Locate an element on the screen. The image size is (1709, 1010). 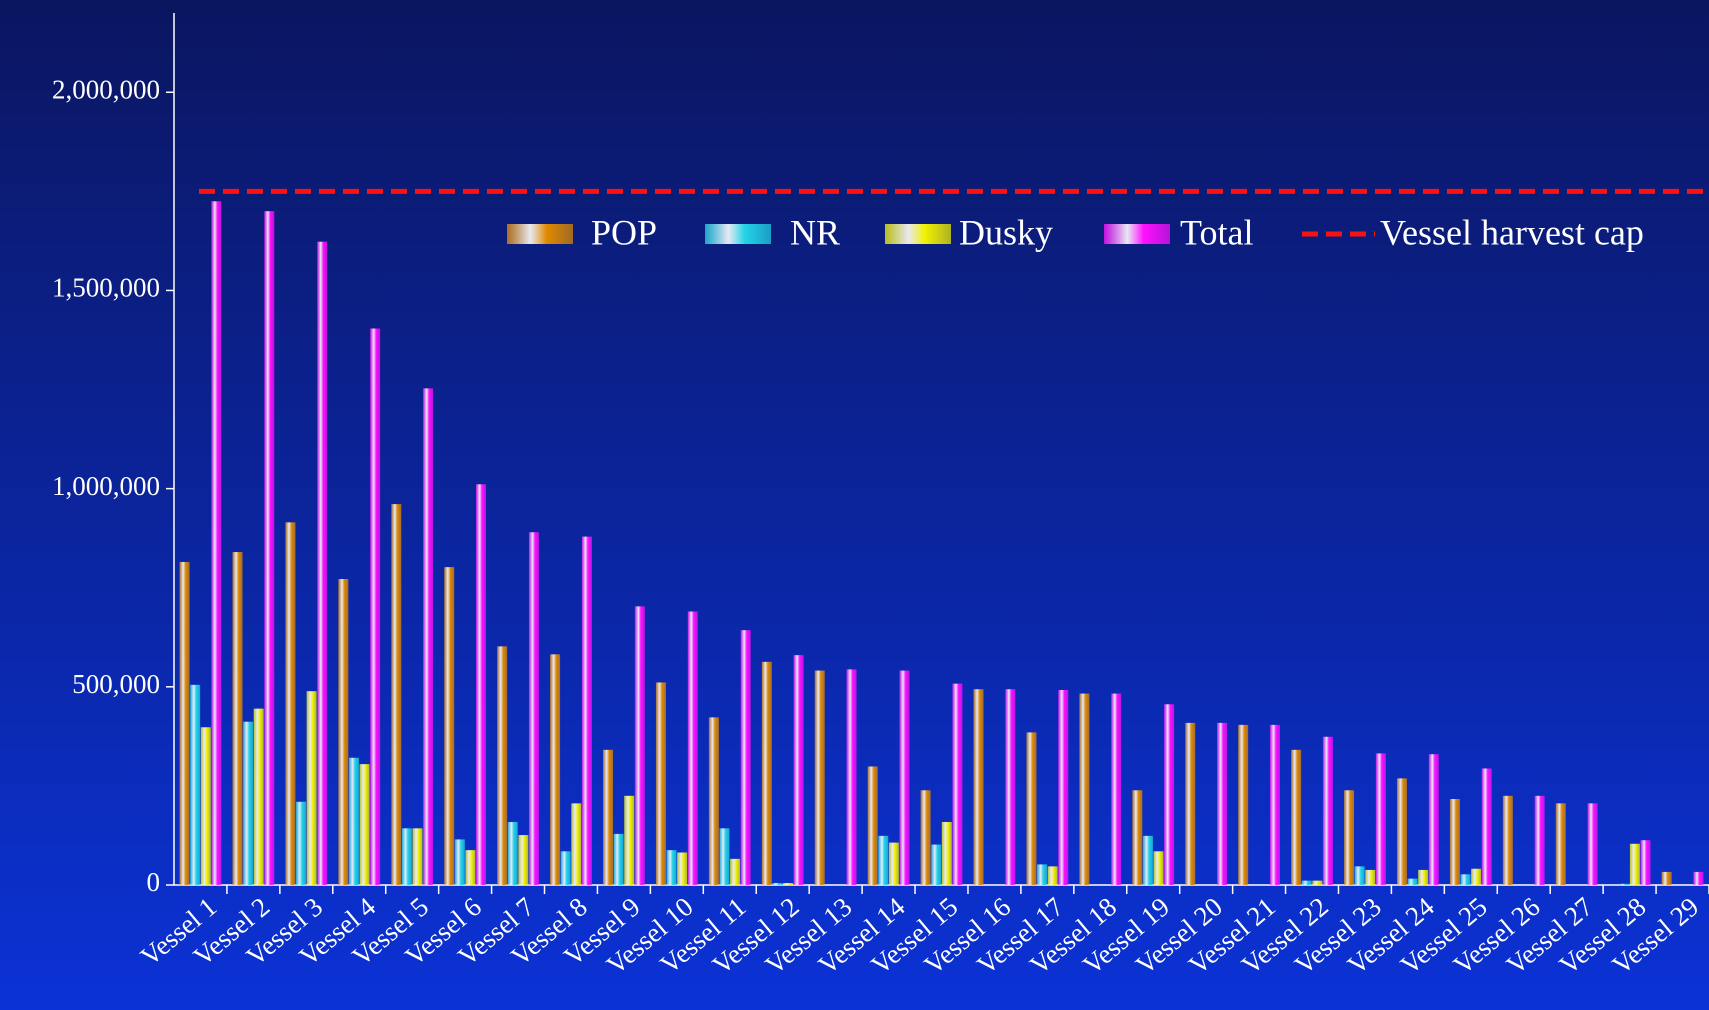
y-tick-label: 0 is located at coordinates (154, 882).